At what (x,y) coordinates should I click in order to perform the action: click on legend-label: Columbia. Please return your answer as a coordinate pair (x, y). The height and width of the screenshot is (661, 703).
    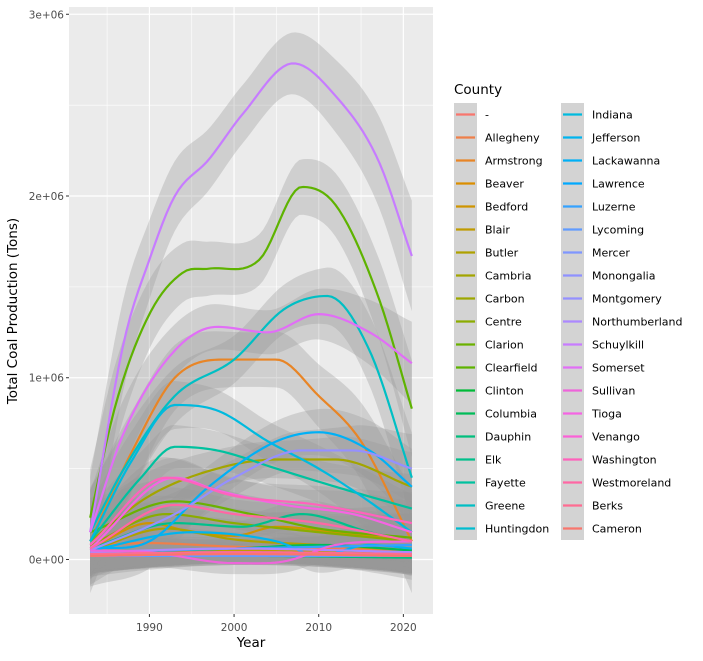
    Looking at the image, I should click on (511, 414).